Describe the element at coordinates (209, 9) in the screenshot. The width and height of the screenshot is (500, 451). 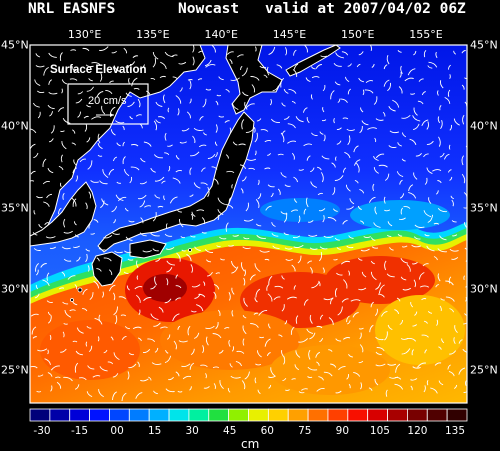
I see `header-mode: Nowcast` at that location.